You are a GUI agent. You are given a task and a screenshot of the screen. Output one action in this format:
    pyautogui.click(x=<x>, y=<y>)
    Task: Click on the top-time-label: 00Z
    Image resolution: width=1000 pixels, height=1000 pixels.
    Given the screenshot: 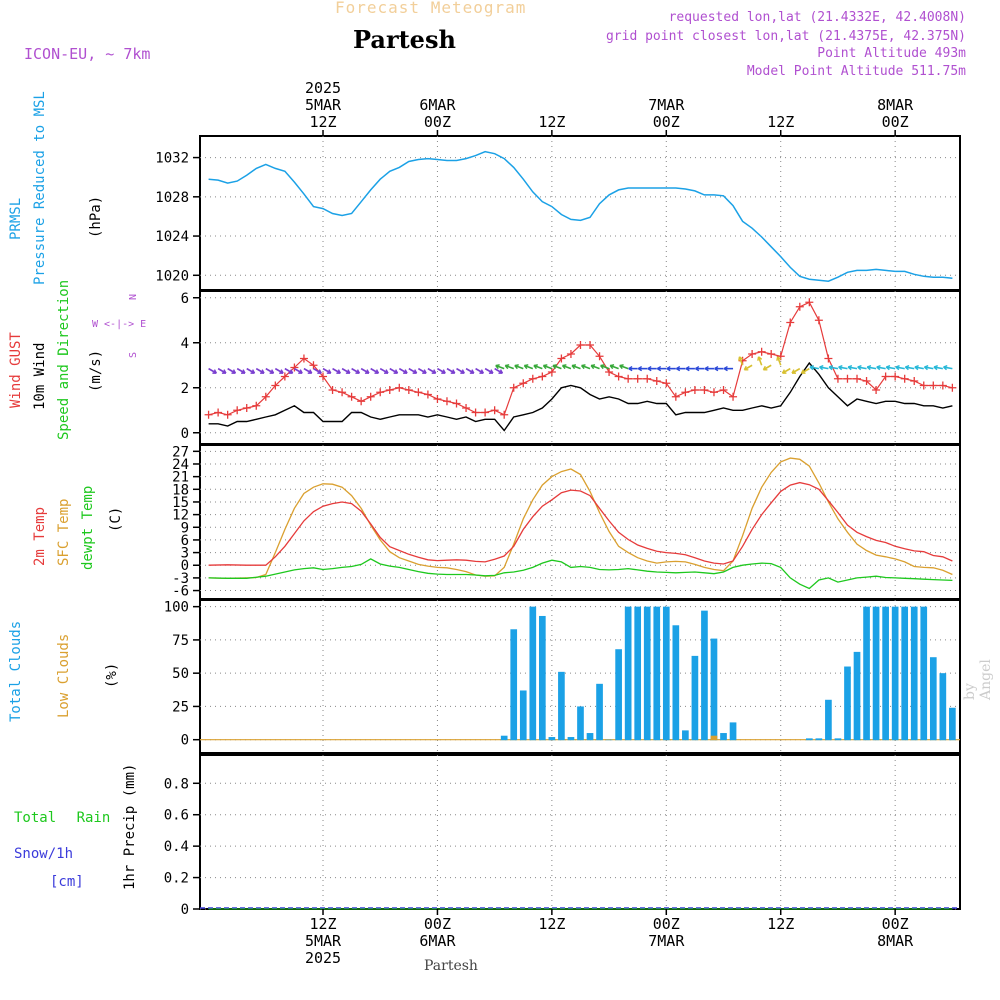 What is the action you would take?
    pyautogui.click(x=666, y=122)
    